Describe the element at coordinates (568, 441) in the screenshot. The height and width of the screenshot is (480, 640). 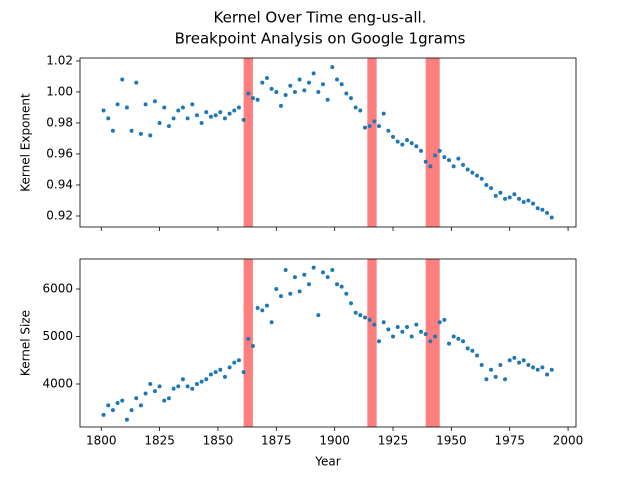
I see `x-tick-label: 2000` at that location.